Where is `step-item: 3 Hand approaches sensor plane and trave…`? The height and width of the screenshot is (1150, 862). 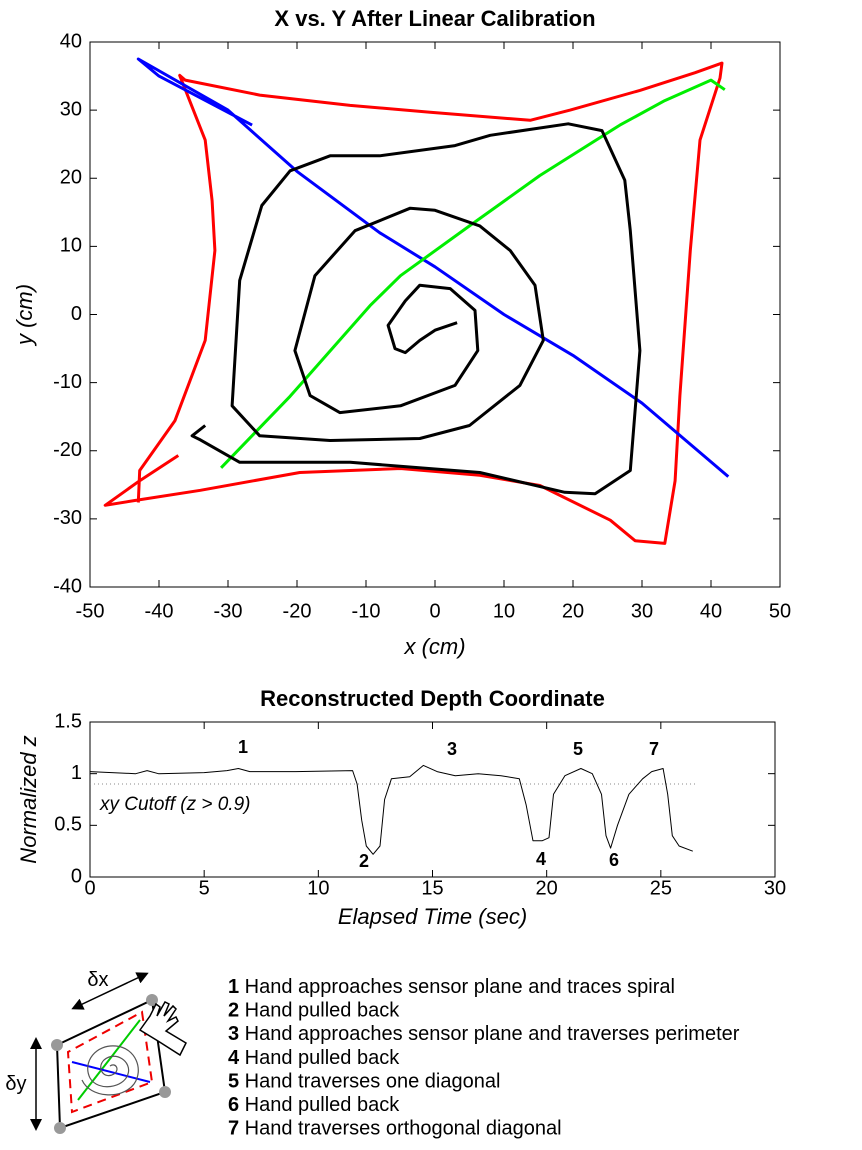 step-item: 3 Hand approaches sensor plane and trave… is located at coordinates (484, 1034).